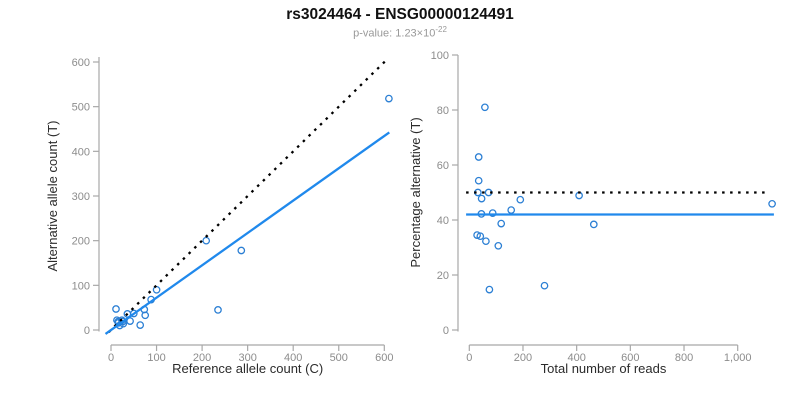 Image resolution: width=800 pixels, height=400 pixels. Describe the element at coordinates (576, 358) in the screenshot. I see `right-x-tick-label: 400` at that location.